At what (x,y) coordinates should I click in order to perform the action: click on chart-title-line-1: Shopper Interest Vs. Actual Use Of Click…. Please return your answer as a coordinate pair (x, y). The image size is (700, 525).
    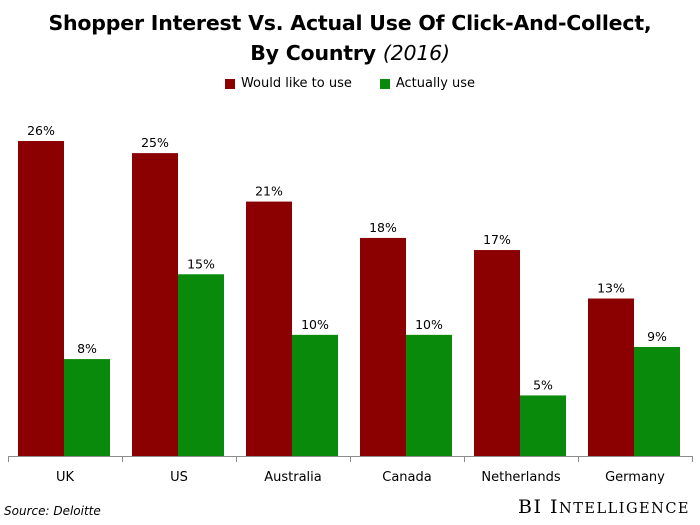
    Looking at the image, I should click on (350, 23).